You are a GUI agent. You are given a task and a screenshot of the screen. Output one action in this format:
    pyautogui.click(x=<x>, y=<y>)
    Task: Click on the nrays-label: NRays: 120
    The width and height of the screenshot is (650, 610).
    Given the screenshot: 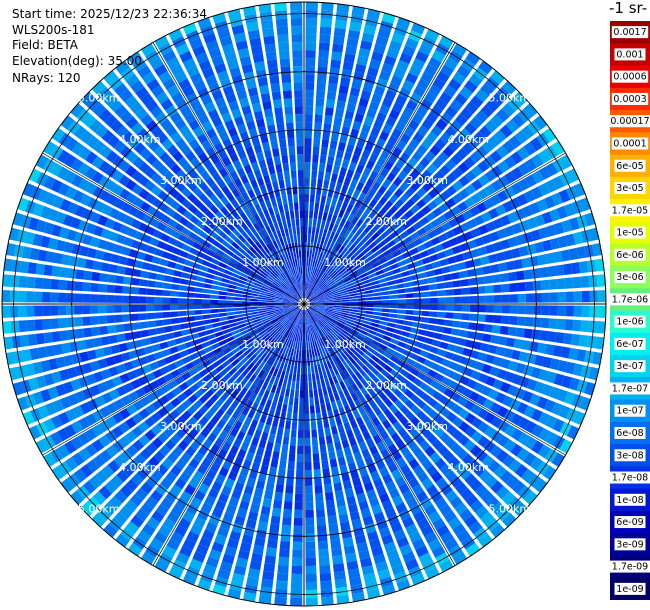 What is the action you would take?
    pyautogui.click(x=46, y=78)
    